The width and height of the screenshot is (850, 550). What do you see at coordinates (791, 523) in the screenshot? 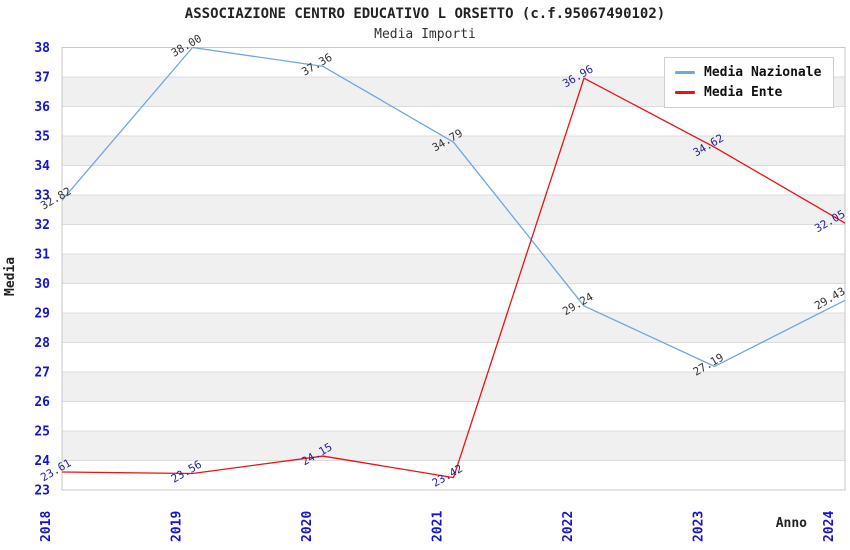
I see `x-axis-title: Anno` at bounding box center [791, 523].